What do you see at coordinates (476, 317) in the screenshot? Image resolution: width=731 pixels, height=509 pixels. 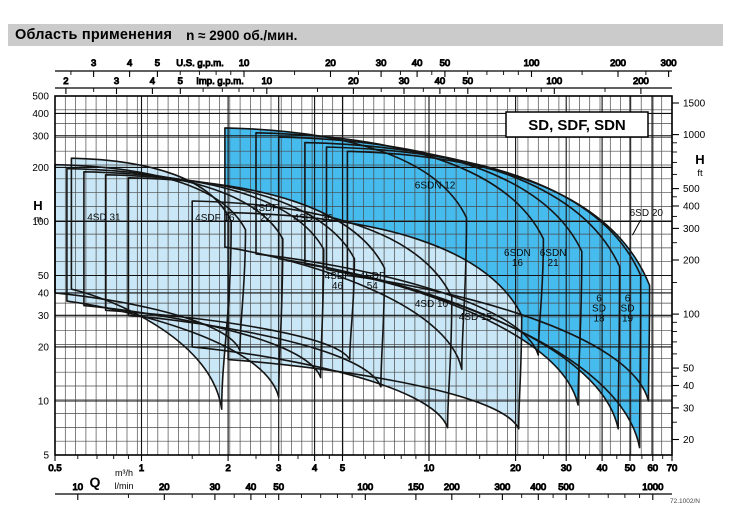 I see `series-label-4sd-15: 4SD 15` at bounding box center [476, 317].